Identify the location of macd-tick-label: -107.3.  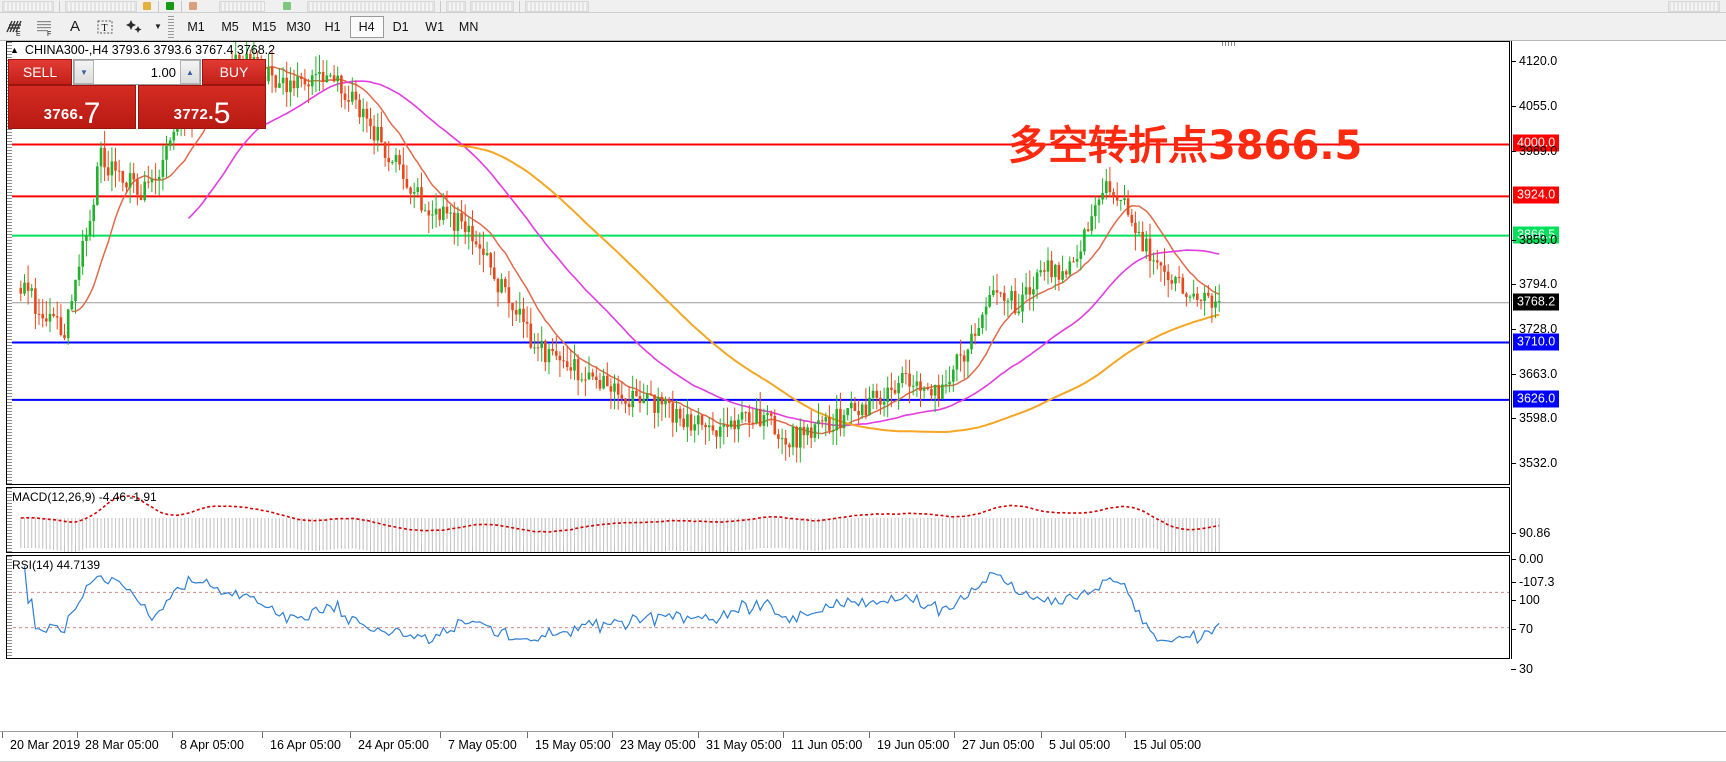
(1537, 582).